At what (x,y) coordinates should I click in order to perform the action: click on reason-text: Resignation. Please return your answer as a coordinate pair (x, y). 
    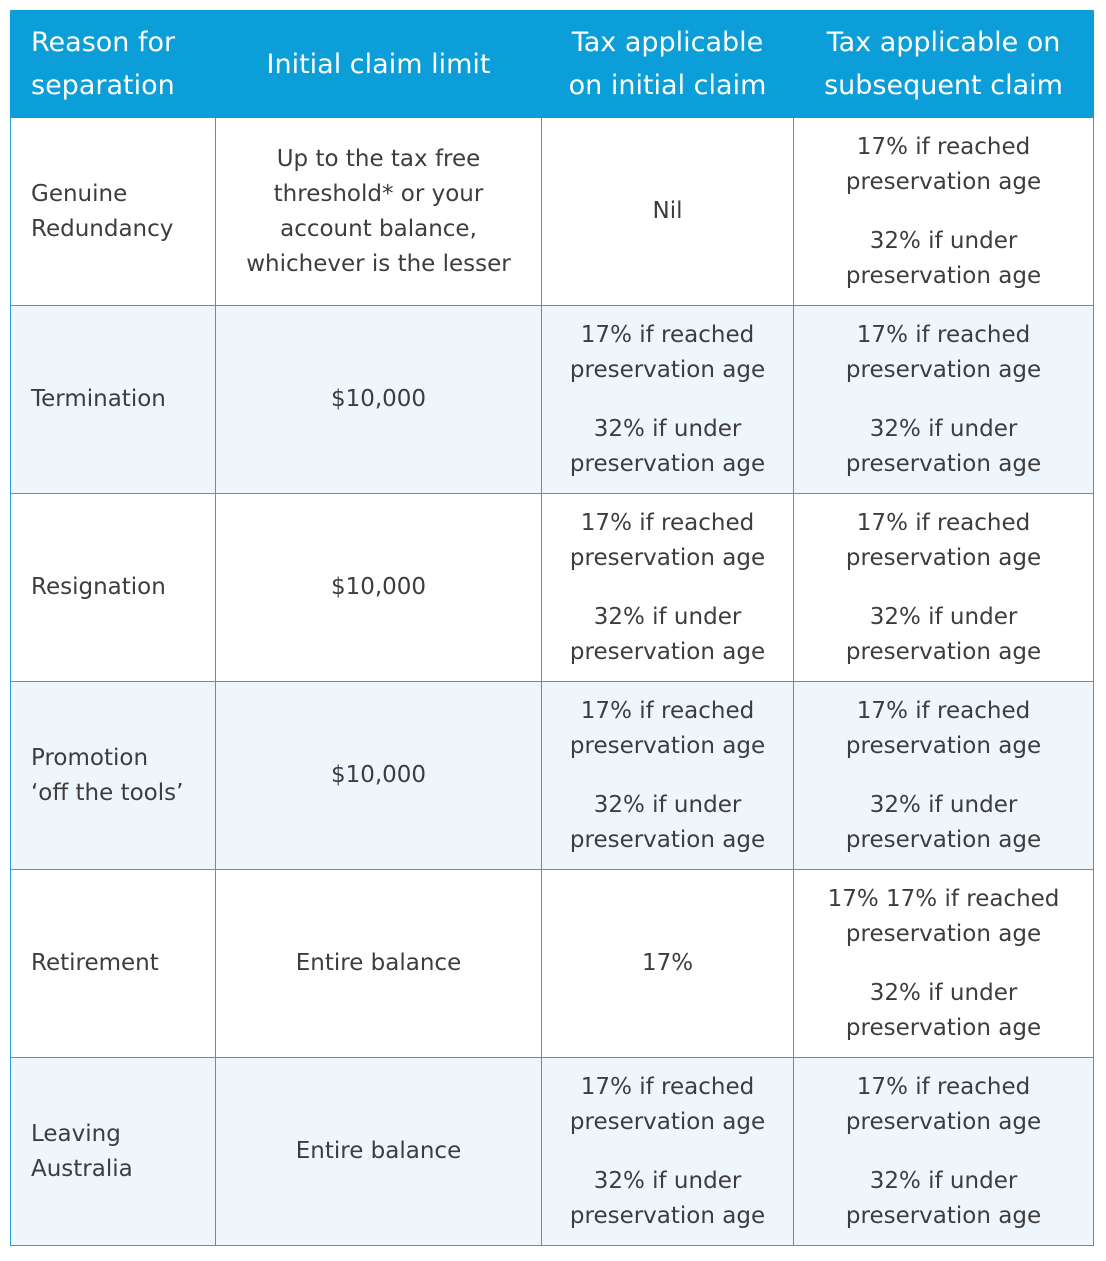
    Looking at the image, I should click on (98, 587).